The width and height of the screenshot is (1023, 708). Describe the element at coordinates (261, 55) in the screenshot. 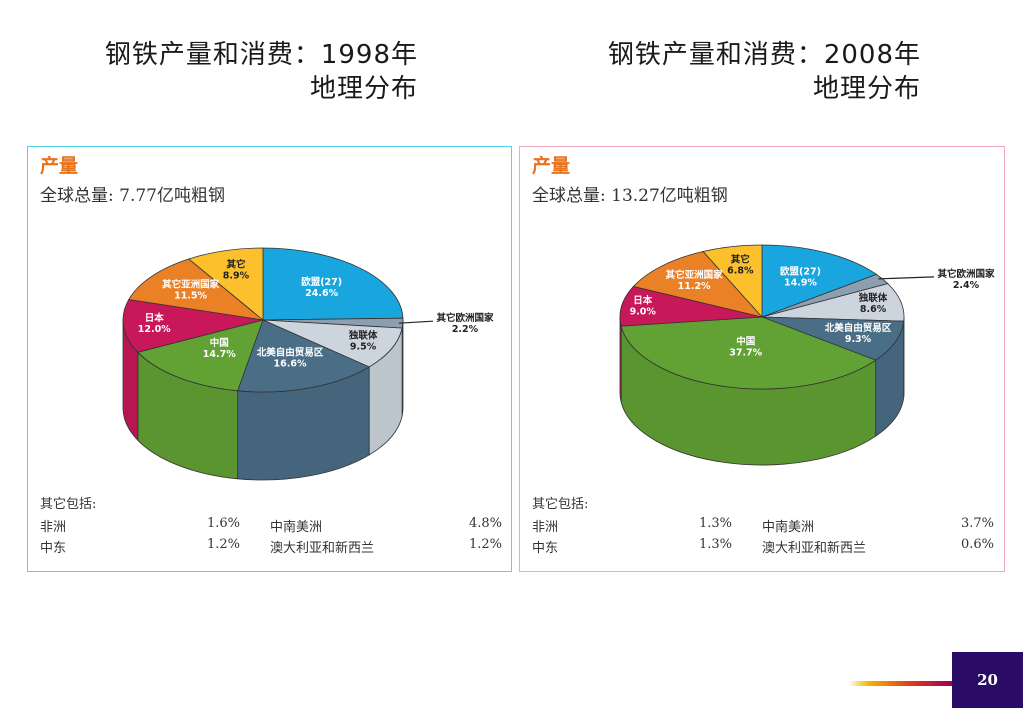

I see `title-line-1: 钢铁产量和消费：1998年` at that location.